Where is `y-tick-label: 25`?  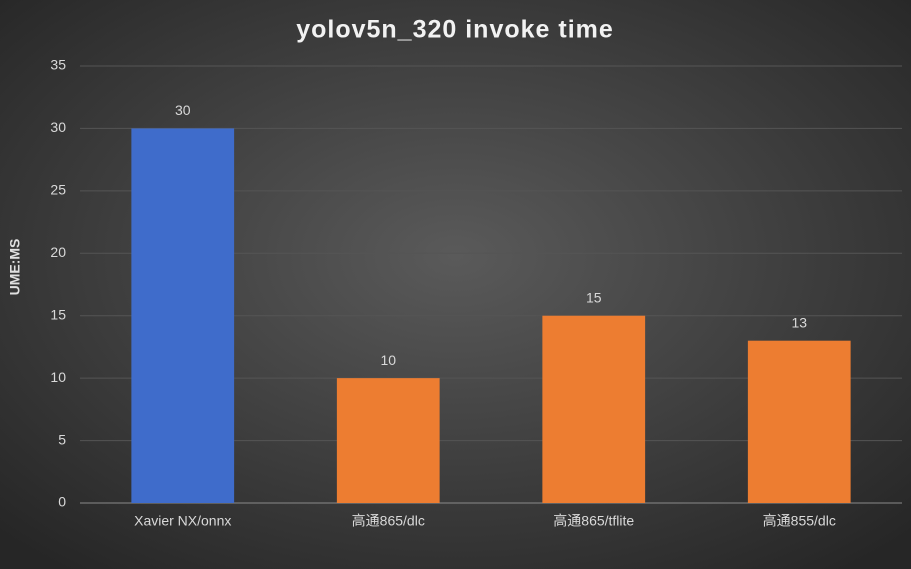 y-tick-label: 25 is located at coordinates (58, 190).